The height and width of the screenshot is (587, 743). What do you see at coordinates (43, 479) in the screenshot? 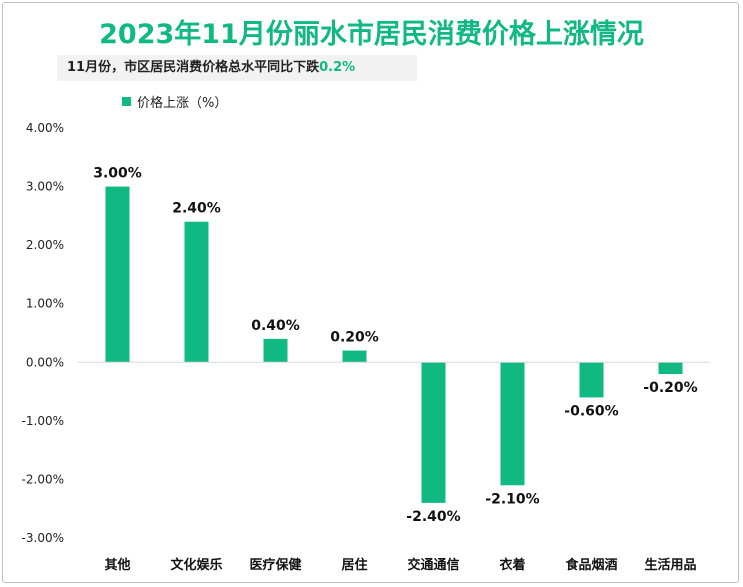
I see `y-tick-label: -2.00%` at bounding box center [43, 479].